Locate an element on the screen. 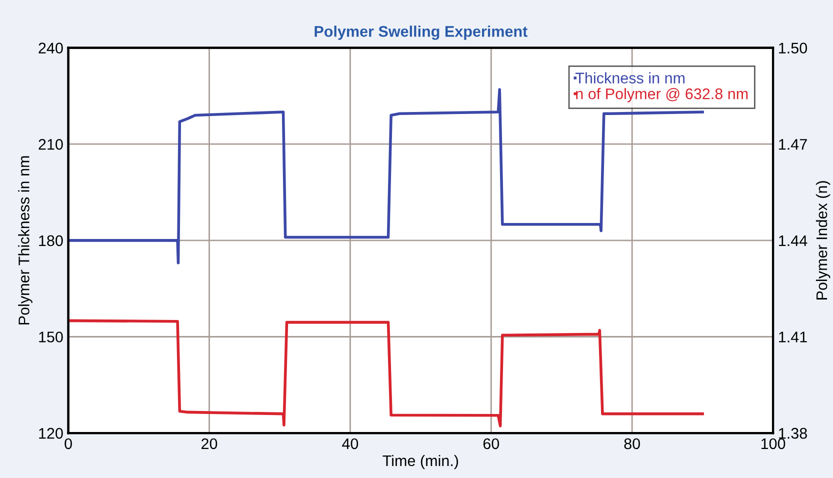 Image resolution: width=833 pixels, height=478 pixels. y2-axis-title: Polymer Index (n) is located at coordinates (823, 240).